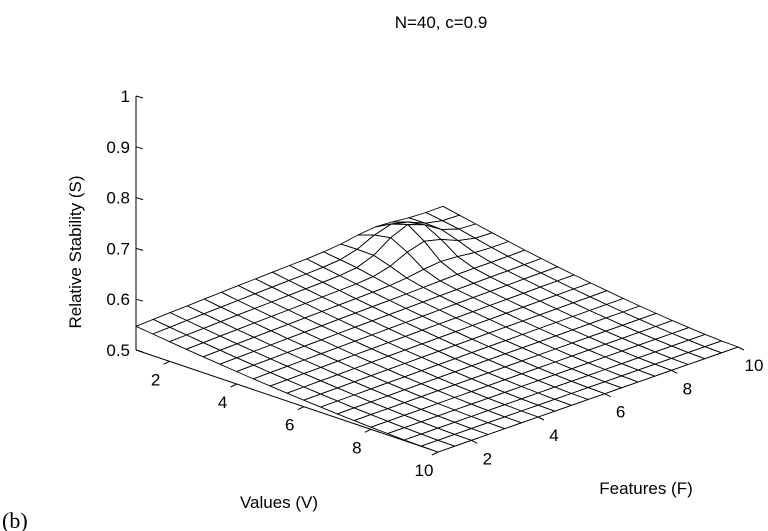  Describe the element at coordinates (118, 350) in the screenshot. I see `z-tick-label: 0.5` at that location.